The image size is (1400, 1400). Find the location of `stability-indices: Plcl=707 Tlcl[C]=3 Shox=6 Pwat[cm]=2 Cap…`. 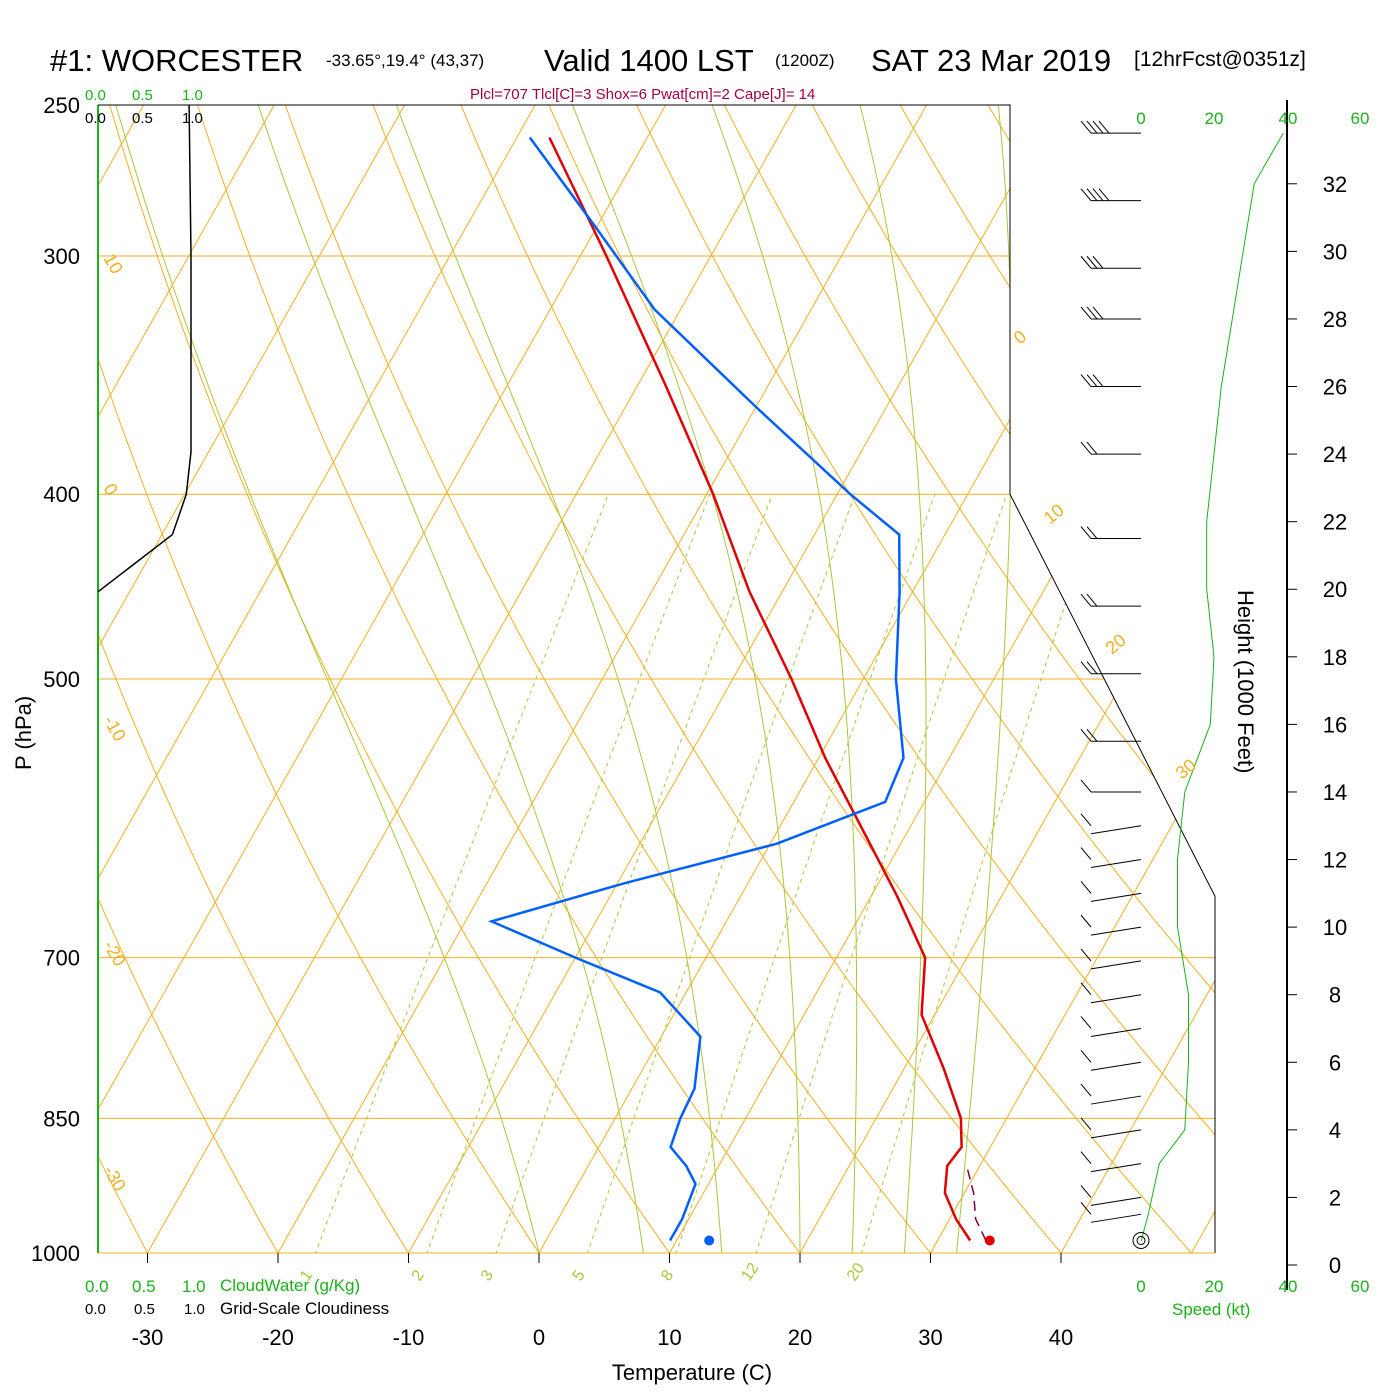

stability-indices: Plcl=707 Tlcl[C]=3 Shox=6 Pwat[cm]=2 Cap… is located at coordinates (642, 94).